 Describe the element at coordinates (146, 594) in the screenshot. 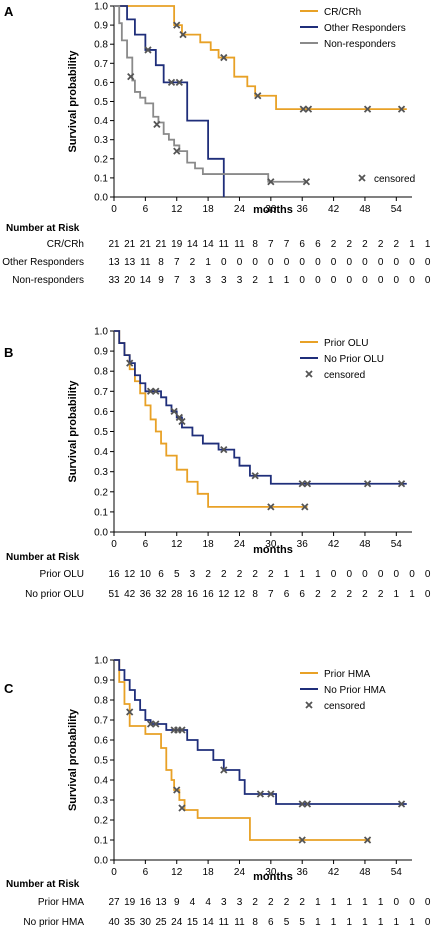

I see `risk-cell: 36` at that location.